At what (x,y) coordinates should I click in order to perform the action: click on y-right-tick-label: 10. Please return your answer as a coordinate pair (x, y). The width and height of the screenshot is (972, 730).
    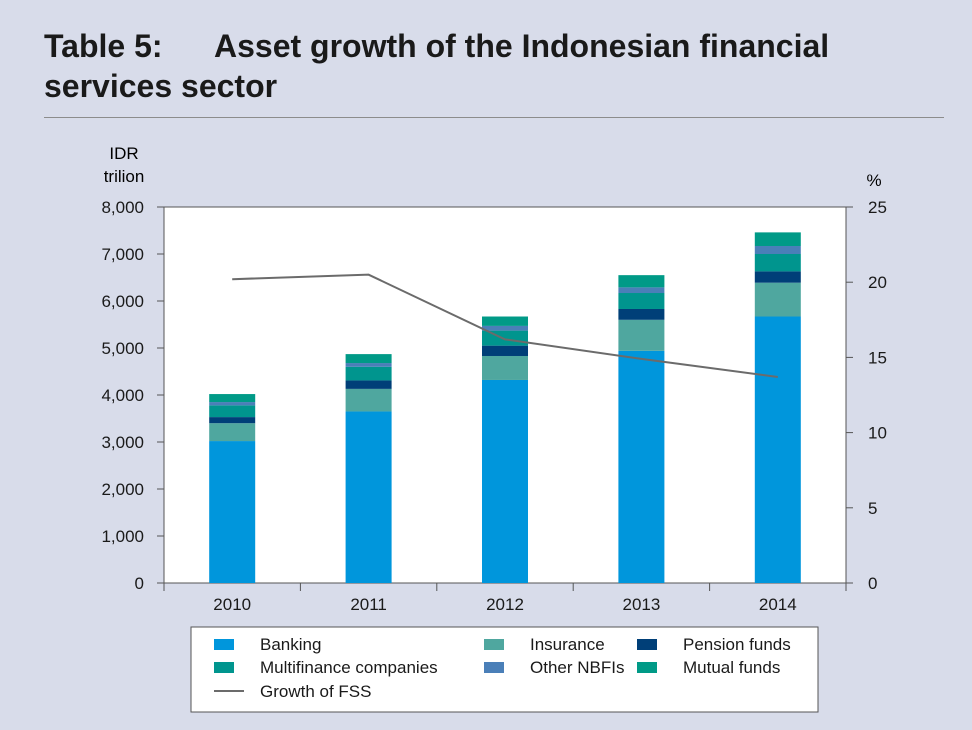
    Looking at the image, I should click on (877, 433).